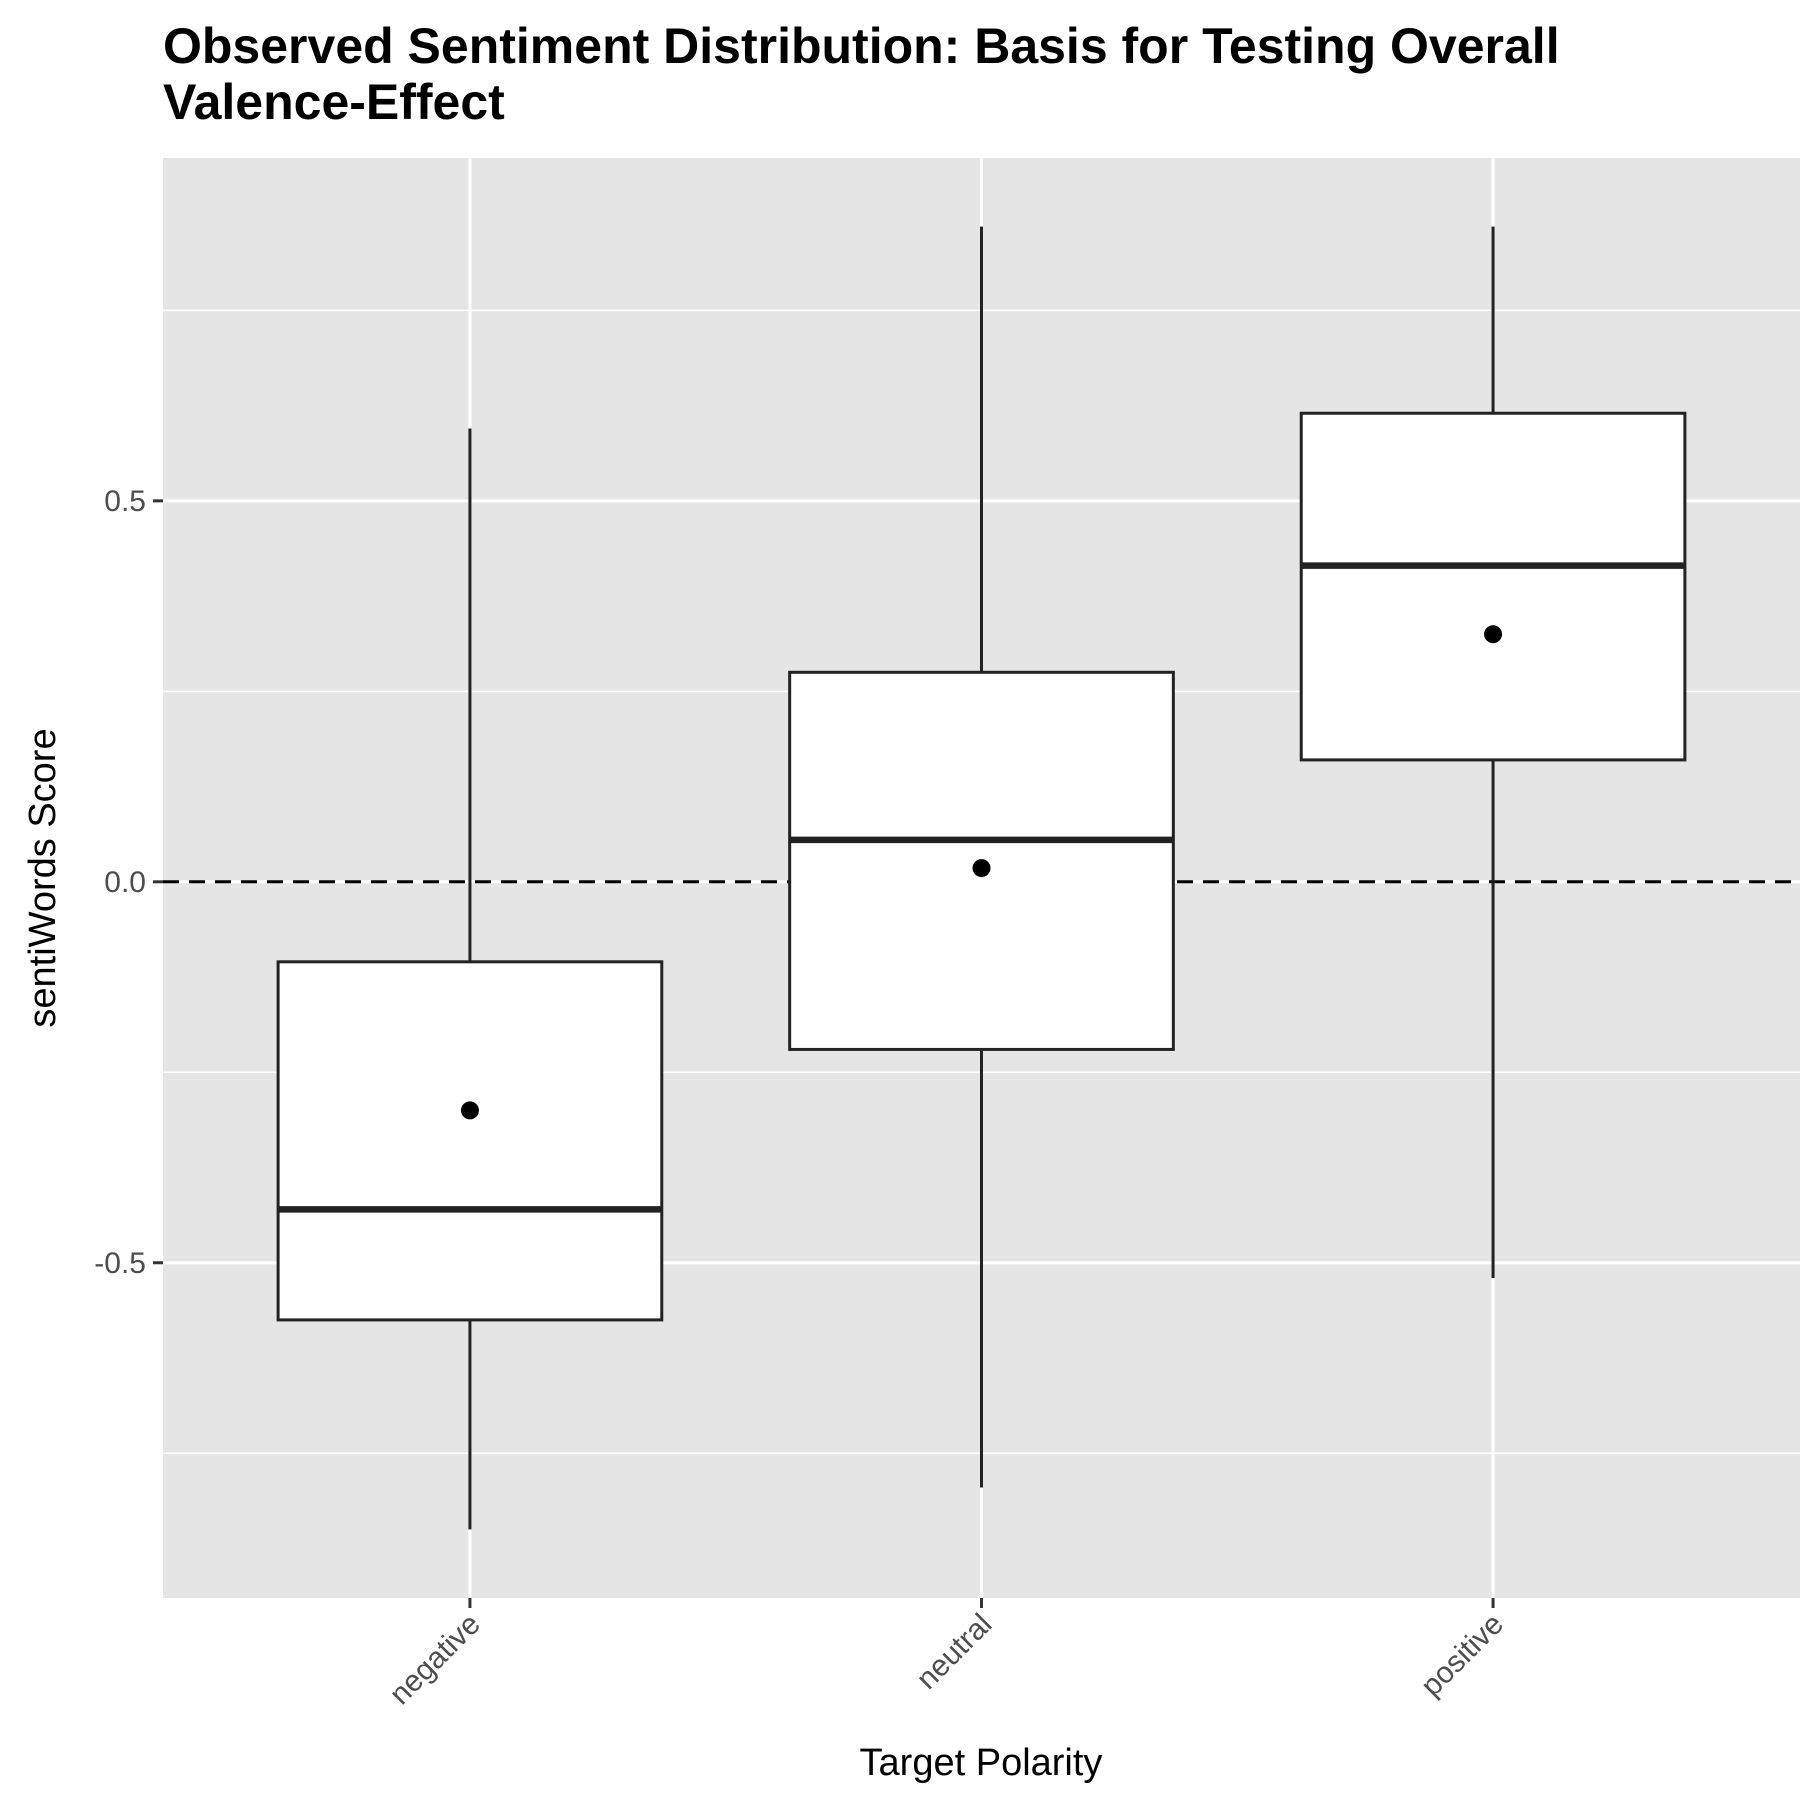  Describe the element at coordinates (125, 501) in the screenshot. I see `y-tick-label: 0.5` at that location.